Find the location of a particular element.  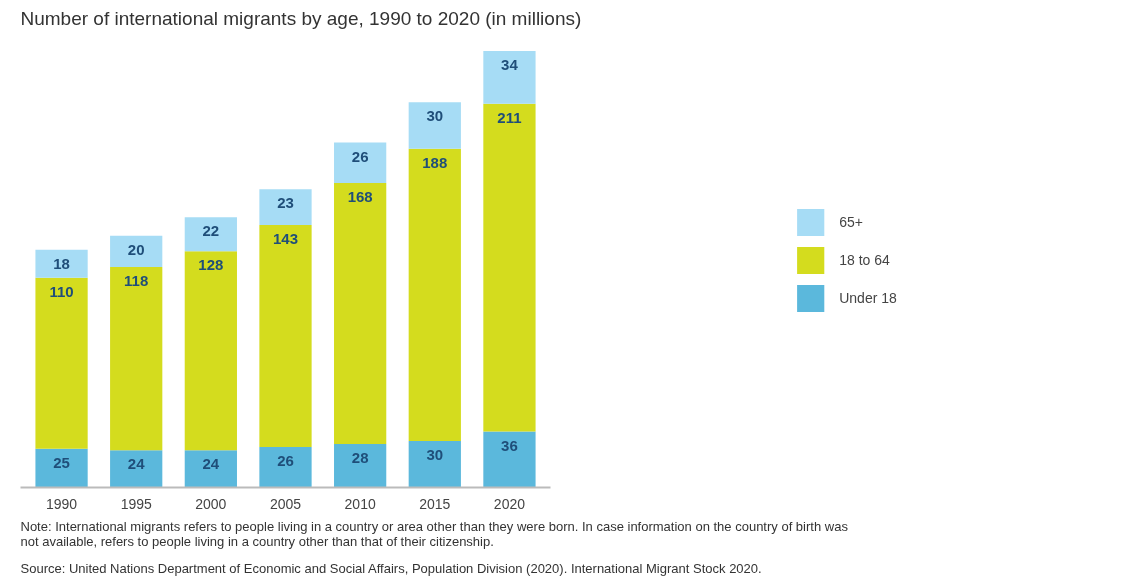

legend-label: 18 to 64 is located at coordinates (864, 260).